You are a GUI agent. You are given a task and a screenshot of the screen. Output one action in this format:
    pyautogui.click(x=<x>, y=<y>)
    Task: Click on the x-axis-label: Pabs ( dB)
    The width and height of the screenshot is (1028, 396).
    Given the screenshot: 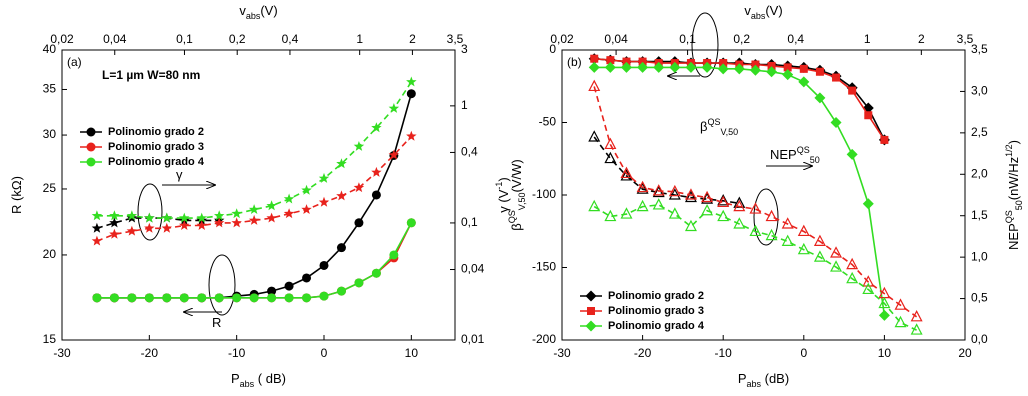 What is the action you would take?
    pyautogui.click(x=258, y=380)
    